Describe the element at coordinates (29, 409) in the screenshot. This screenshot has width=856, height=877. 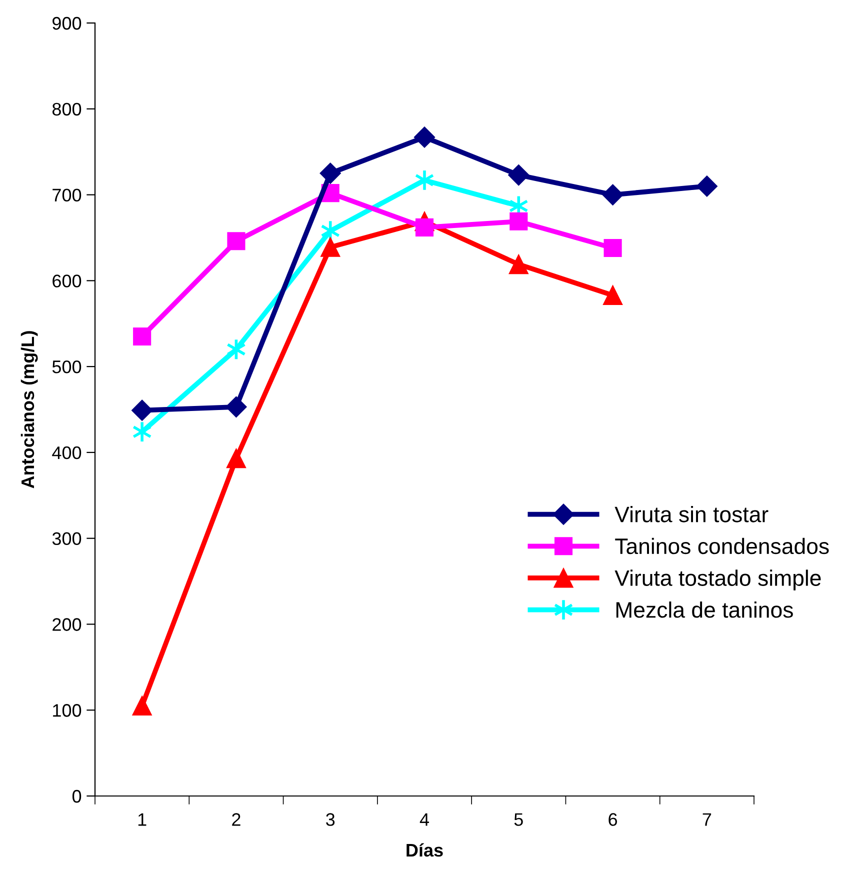
I see `y-axis-title: Antocianos (mg/L)` at that location.